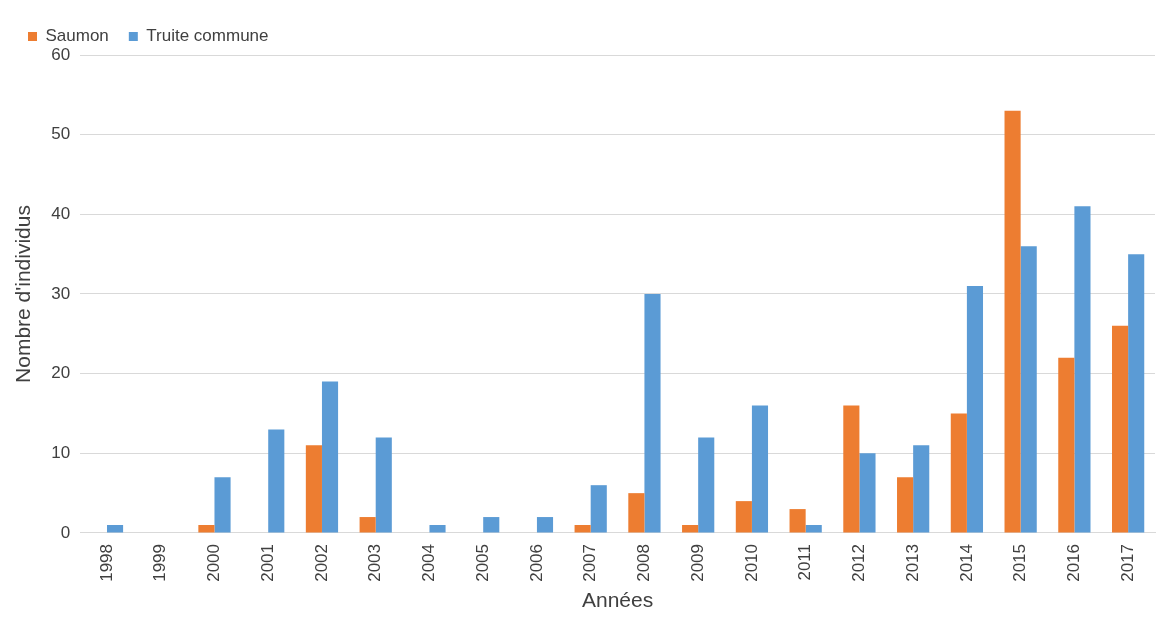 The height and width of the screenshot is (626, 1167). I want to click on legend-label: Truite commune, so click(207, 36).